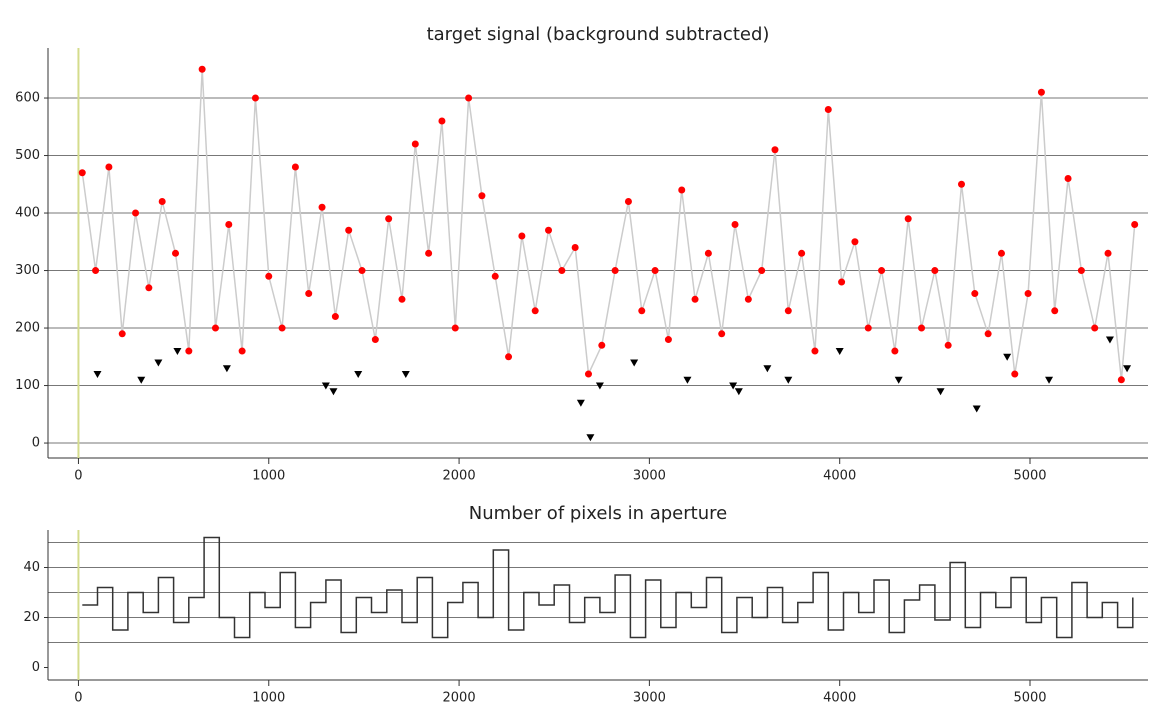 The width and height of the screenshot is (1152, 705). Describe the element at coordinates (459, 476) in the screenshot. I see `x-tick-label: 2000` at that location.